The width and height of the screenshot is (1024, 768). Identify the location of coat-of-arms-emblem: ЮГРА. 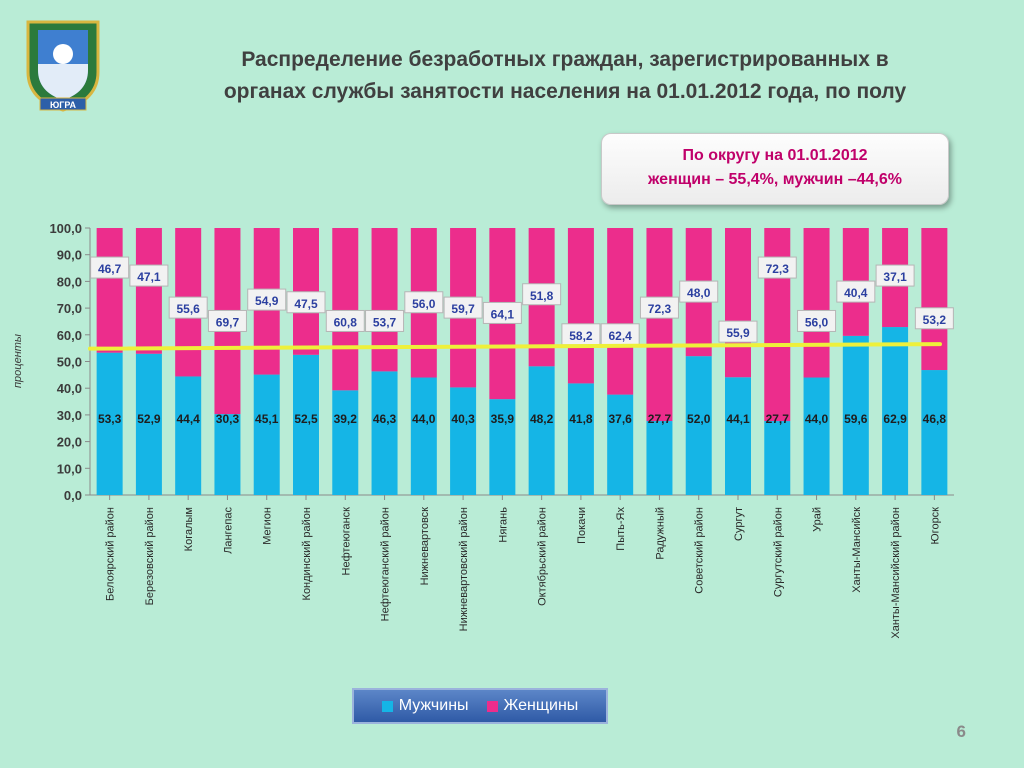
(63, 66).